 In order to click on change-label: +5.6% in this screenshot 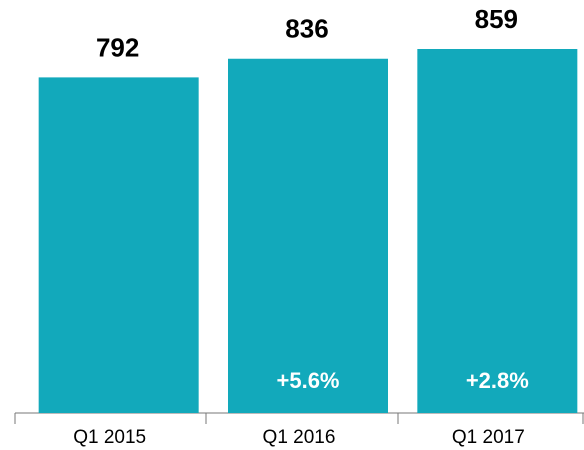, I will do `click(308, 380)`.